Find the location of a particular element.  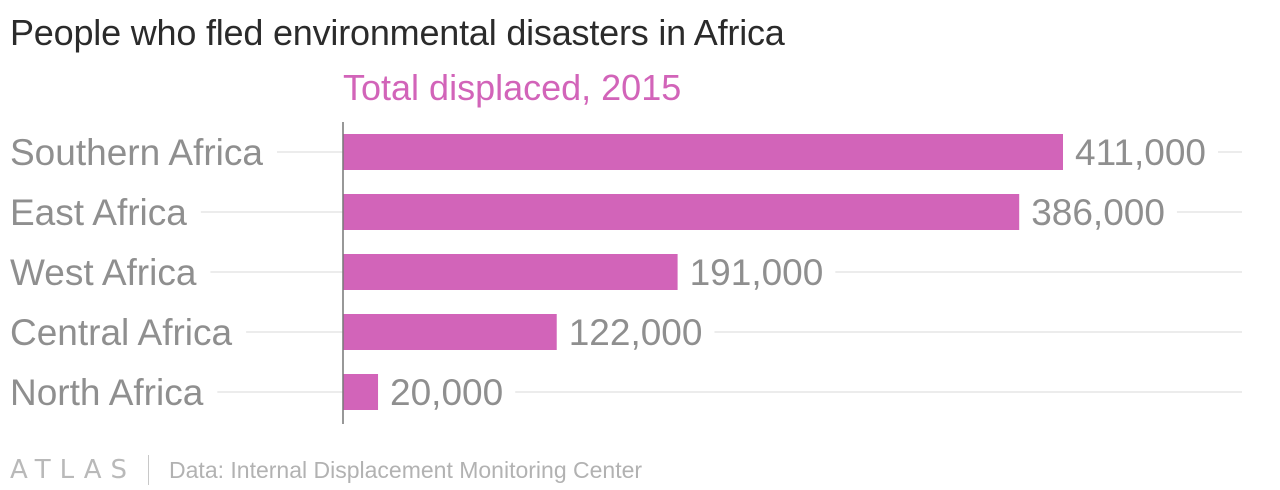

category-label: East Africa is located at coordinates (98, 212).